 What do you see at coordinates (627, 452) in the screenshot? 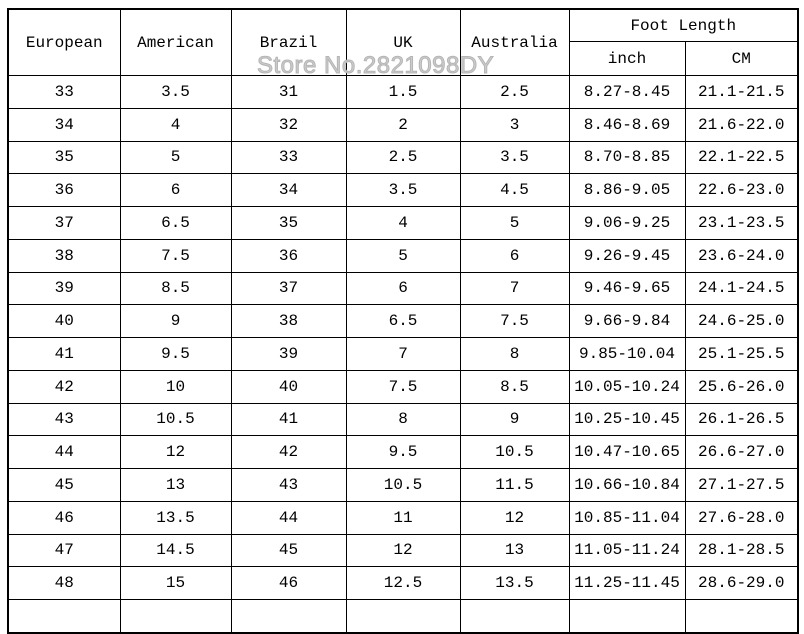
I see `table-cell: 10.47-10.65` at bounding box center [627, 452].